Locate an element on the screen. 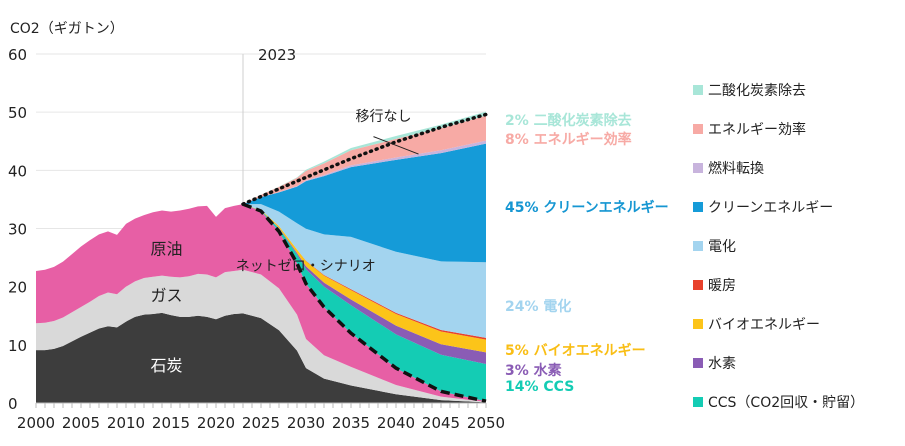  y-tick-label: 0 is located at coordinates (13, 404).